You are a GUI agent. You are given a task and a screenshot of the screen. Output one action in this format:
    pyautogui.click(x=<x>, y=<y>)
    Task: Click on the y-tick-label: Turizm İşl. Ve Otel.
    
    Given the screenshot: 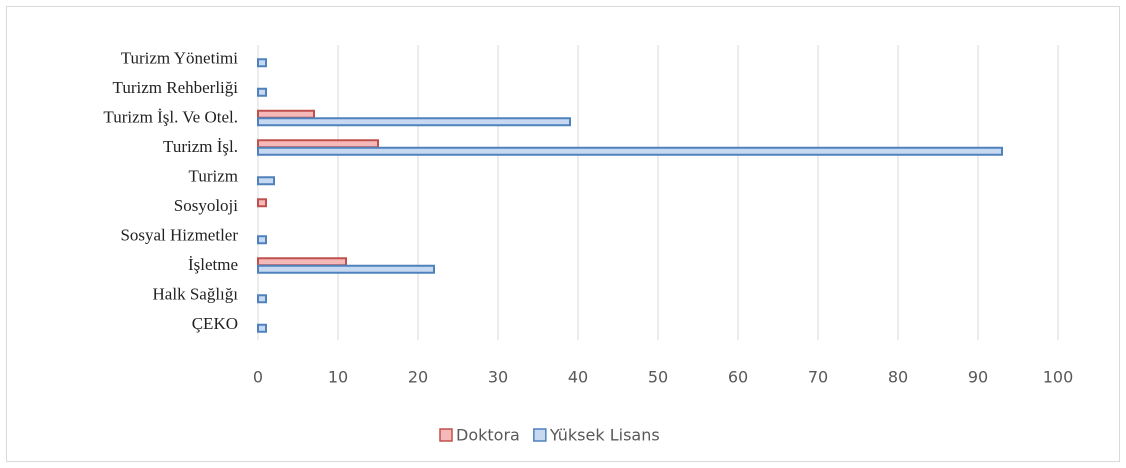 What is the action you would take?
    pyautogui.click(x=170, y=117)
    